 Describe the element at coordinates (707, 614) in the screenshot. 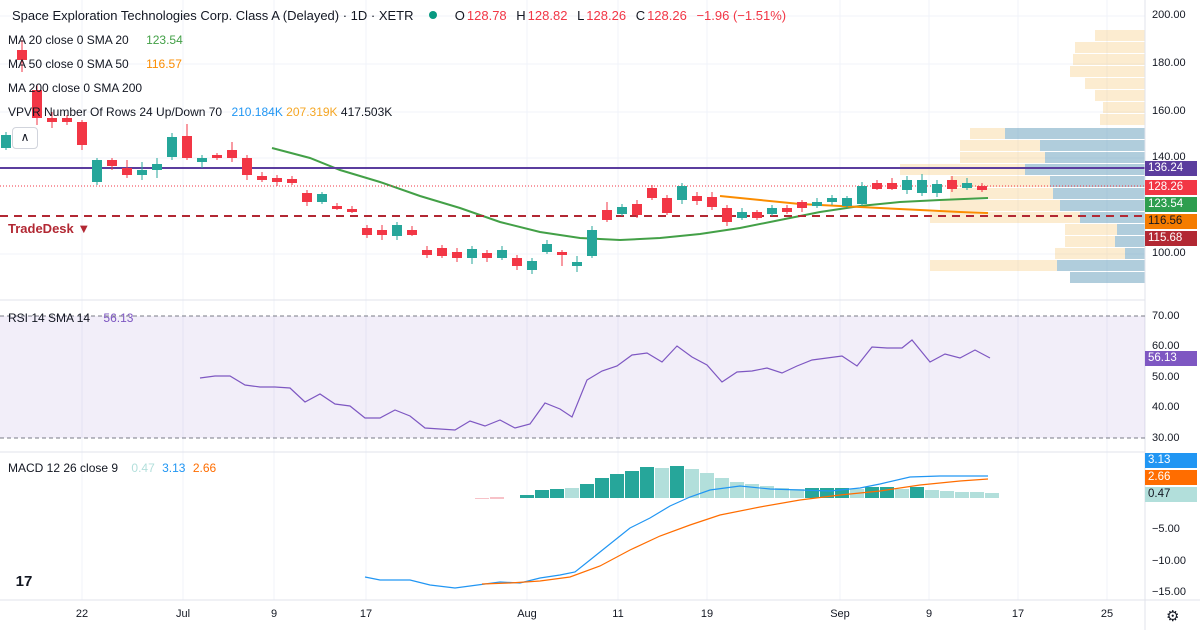

I see `time-tick: 19` at that location.